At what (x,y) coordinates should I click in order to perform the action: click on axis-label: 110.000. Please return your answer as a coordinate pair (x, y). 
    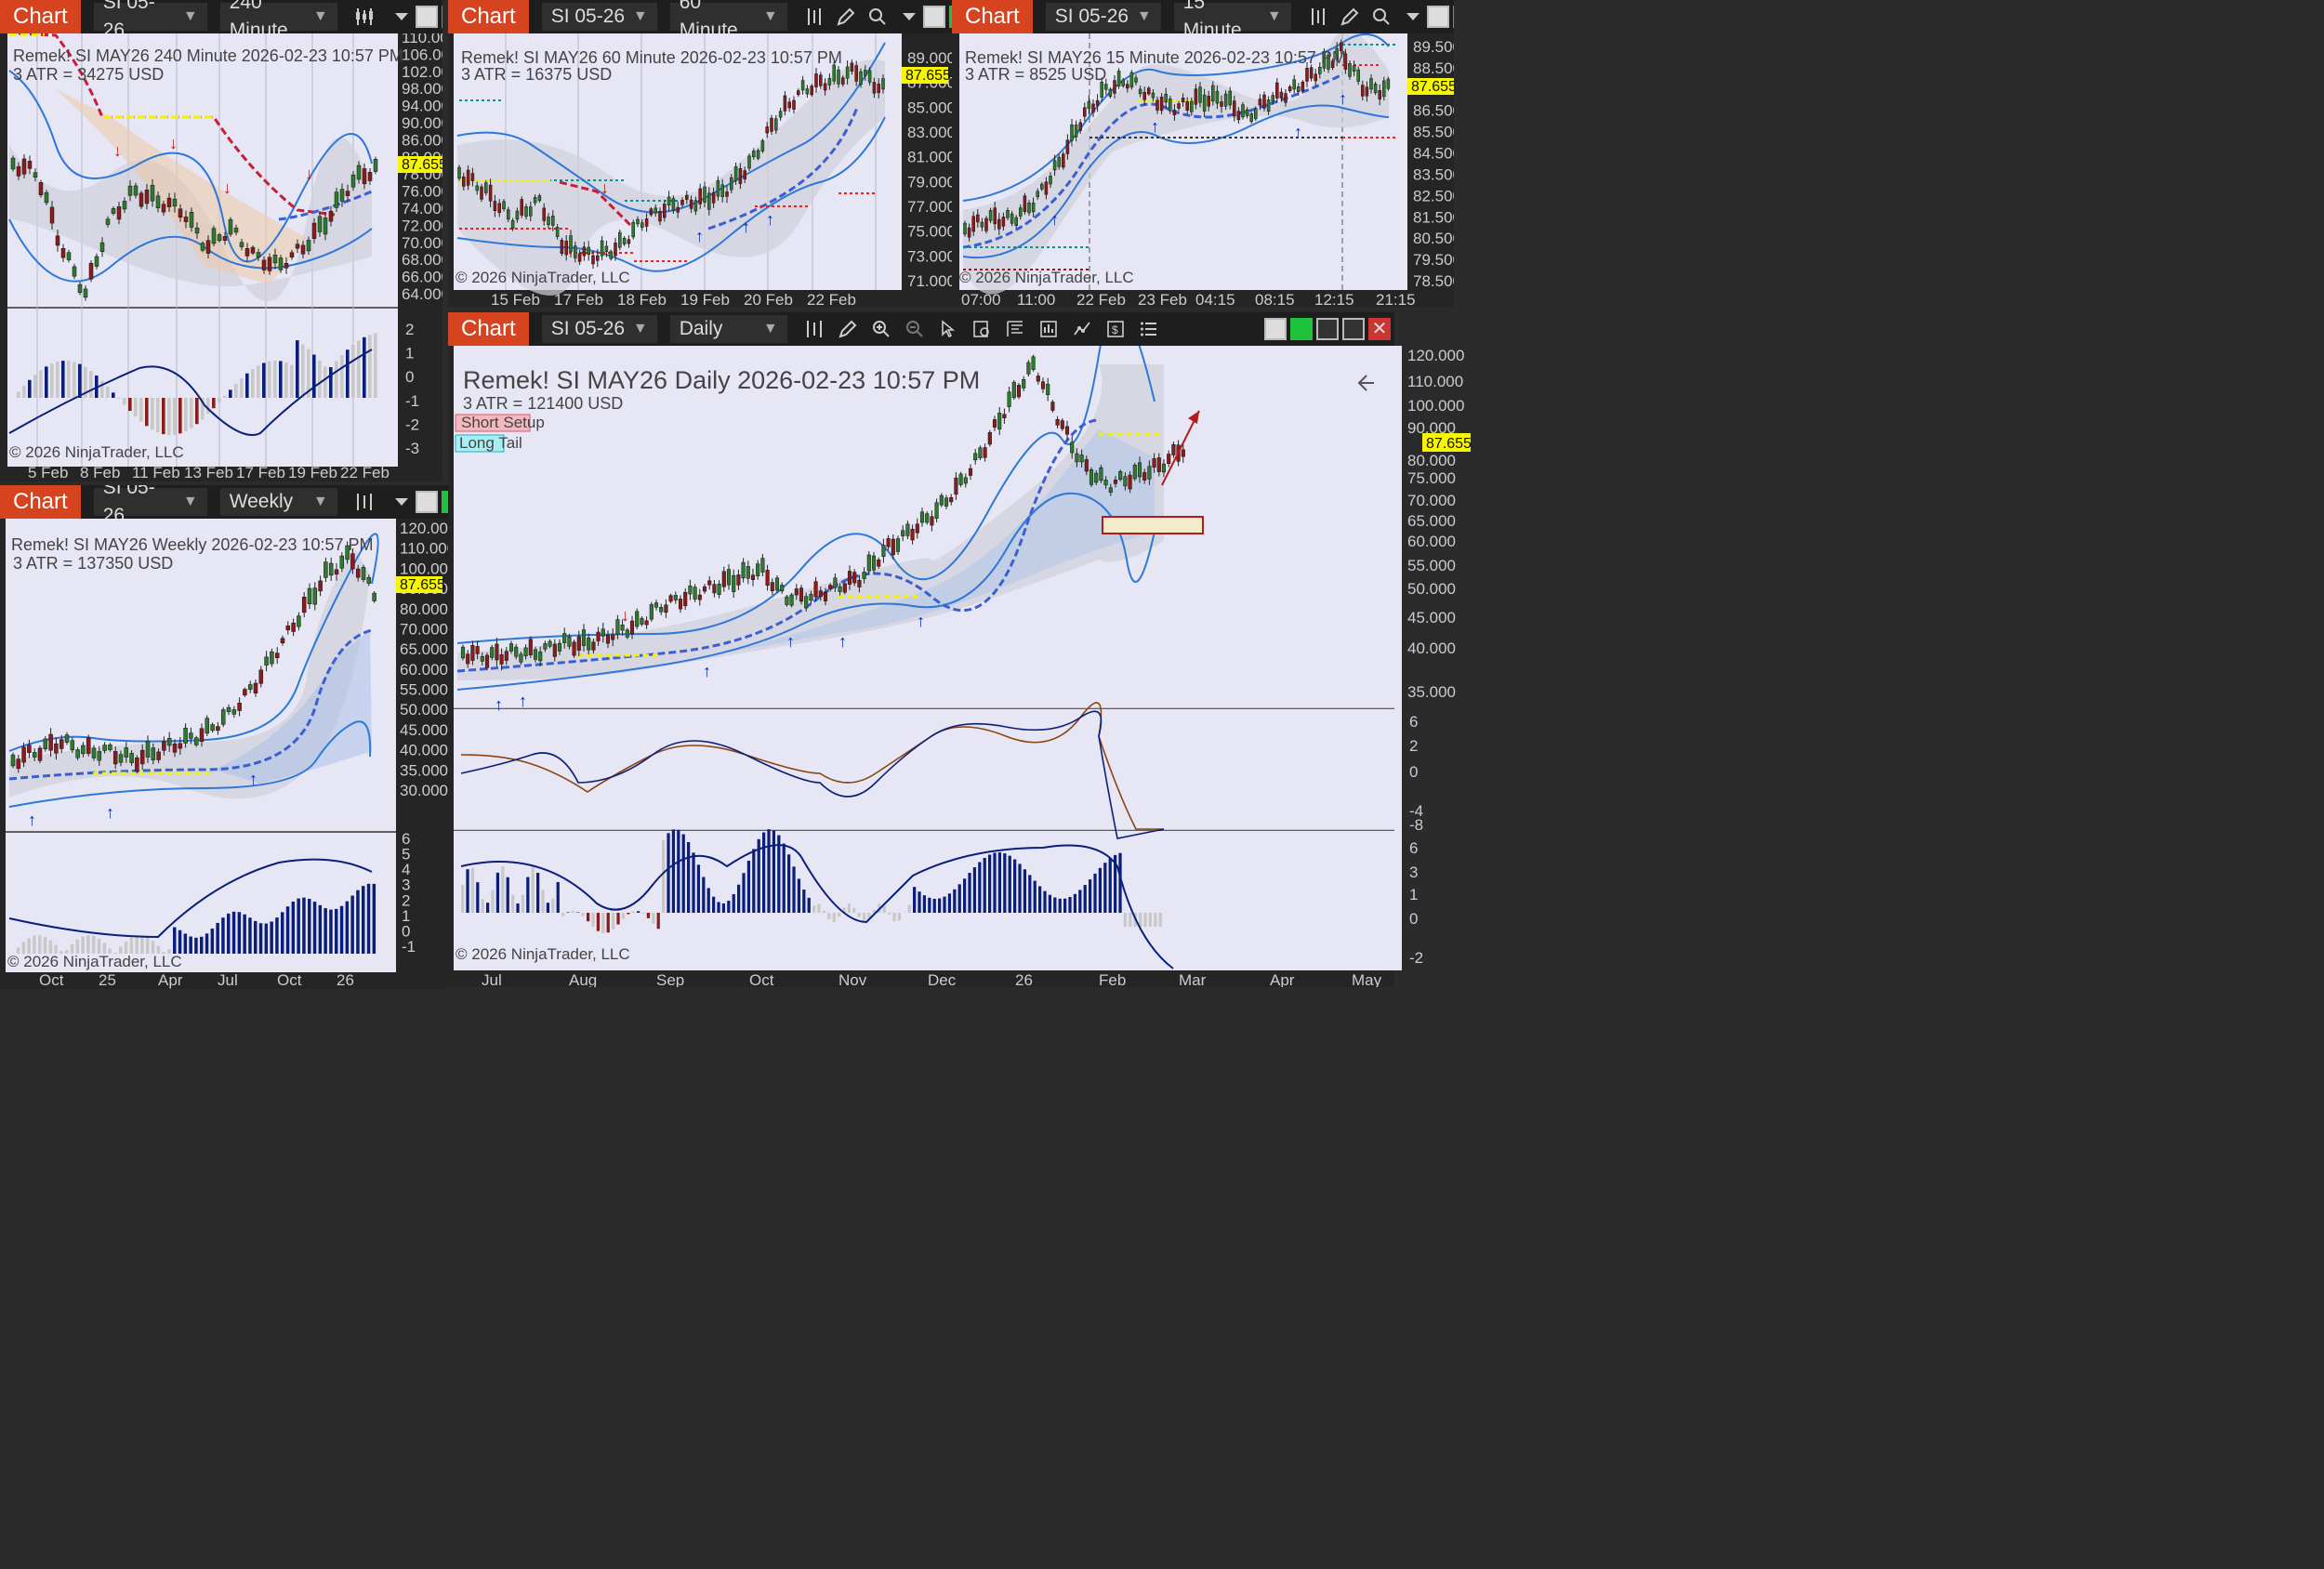
    Looking at the image, I should click on (1435, 381).